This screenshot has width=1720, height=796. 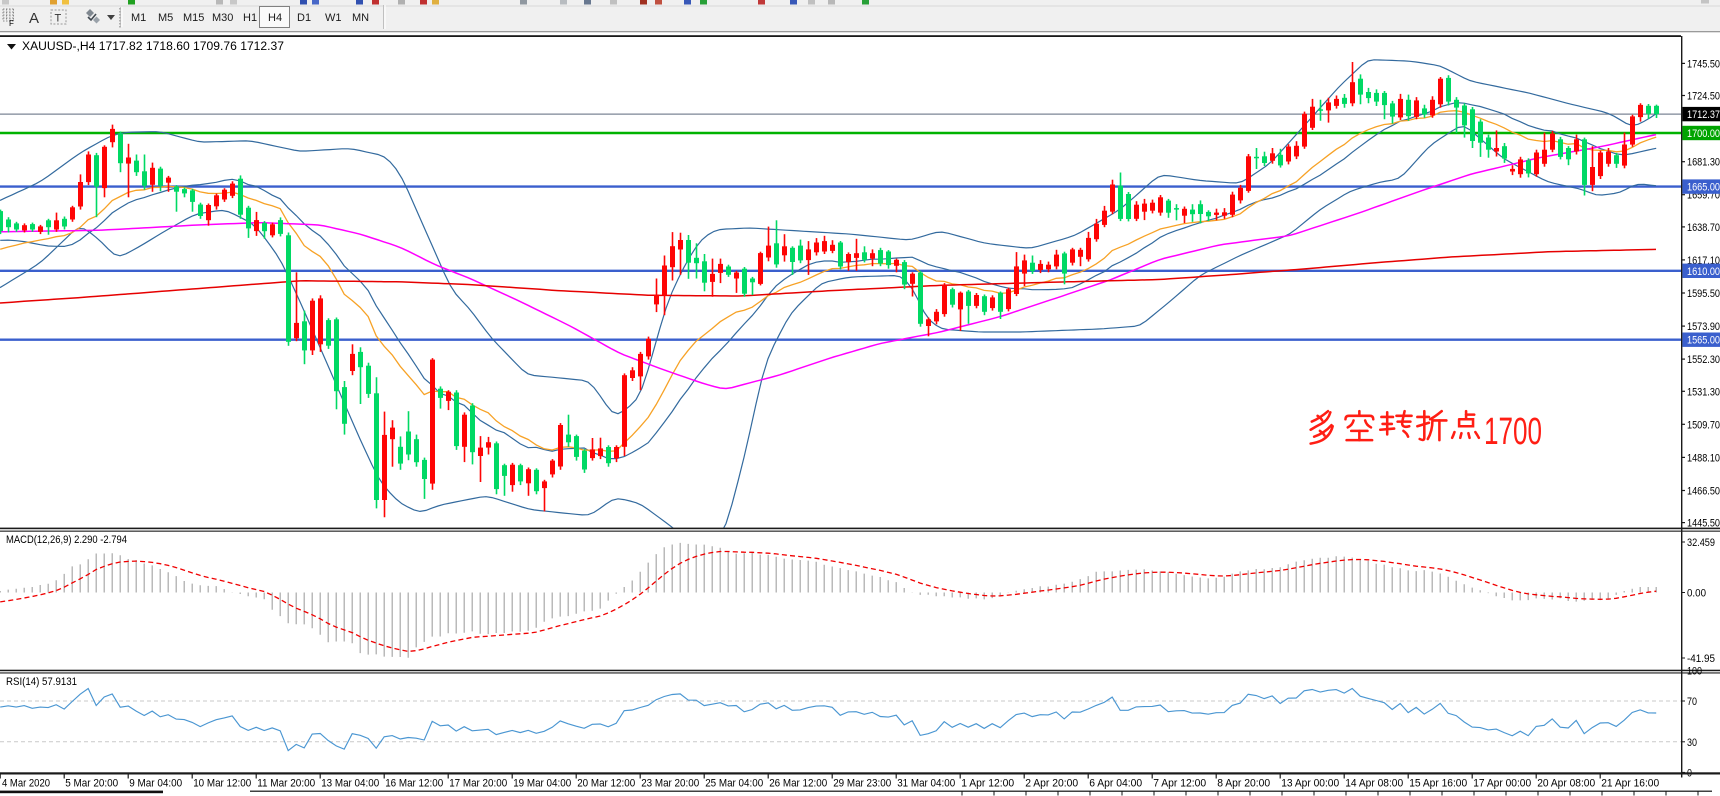 What do you see at coordinates (1703, 115) in the screenshot?
I see `svg-text: 1712.37` at bounding box center [1703, 115].